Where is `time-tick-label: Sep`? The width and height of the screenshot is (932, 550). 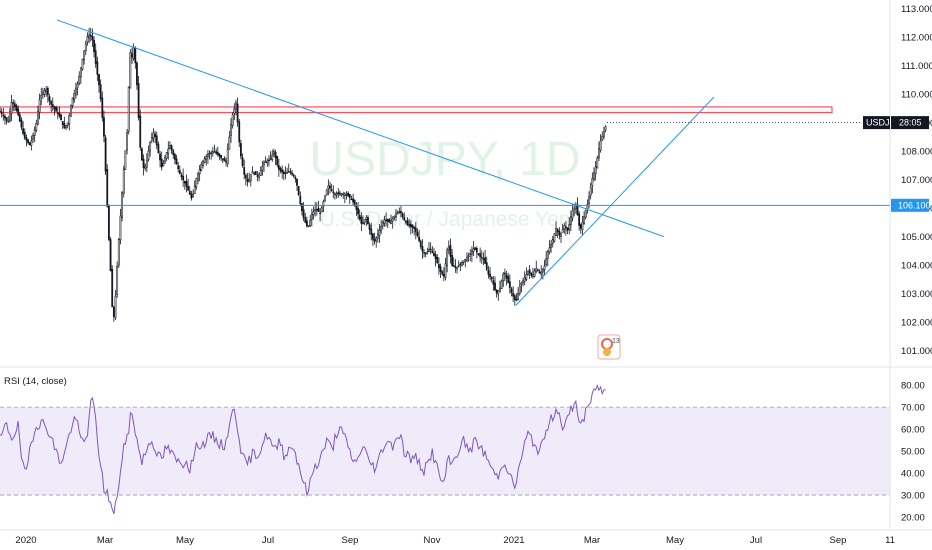 time-tick-label: Sep is located at coordinates (350, 540).